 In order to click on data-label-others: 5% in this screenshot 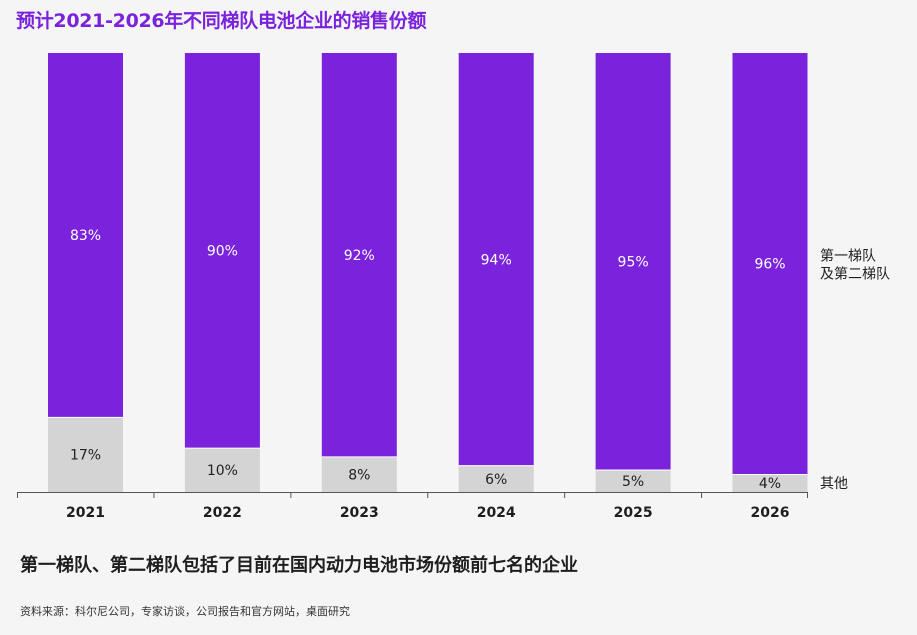, I will do `click(633, 482)`.